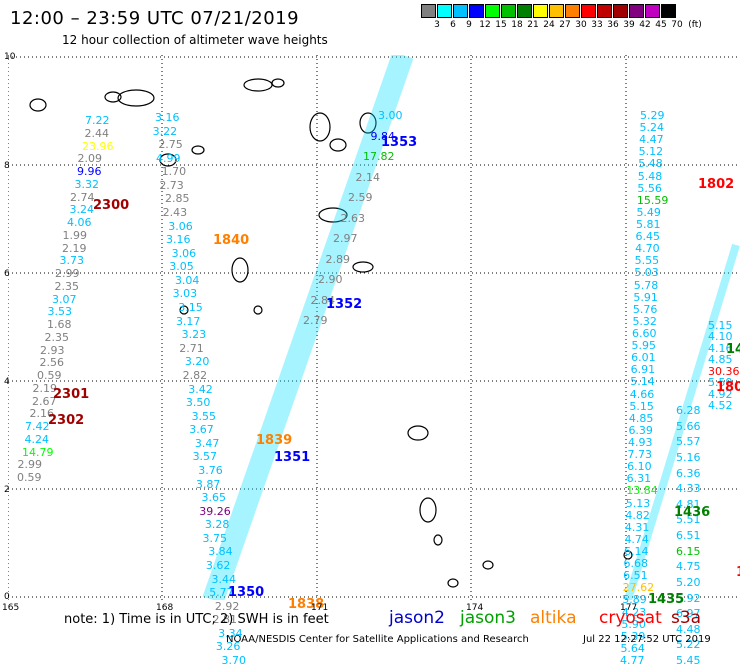 The width and height of the screenshot is (740, 667). Describe the element at coordinates (97, 120) in the screenshot. I see `wave-height-value: 7.22` at that location.